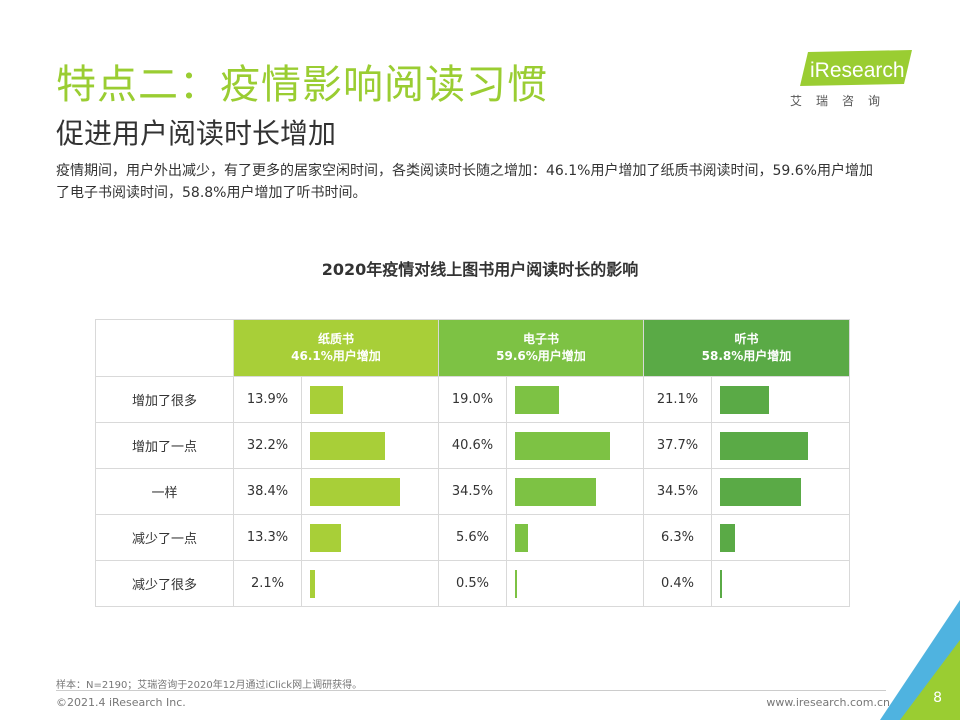 The image size is (960, 720). What do you see at coordinates (937, 698) in the screenshot?
I see `page-number: 8` at bounding box center [937, 698].